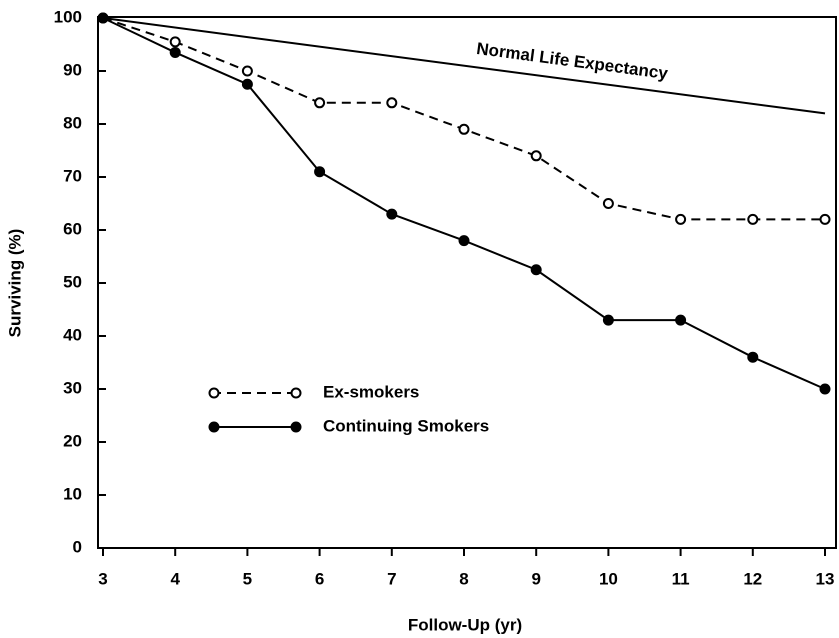 The height and width of the screenshot is (638, 839). I want to click on y-tick-label: 90, so click(72, 69).